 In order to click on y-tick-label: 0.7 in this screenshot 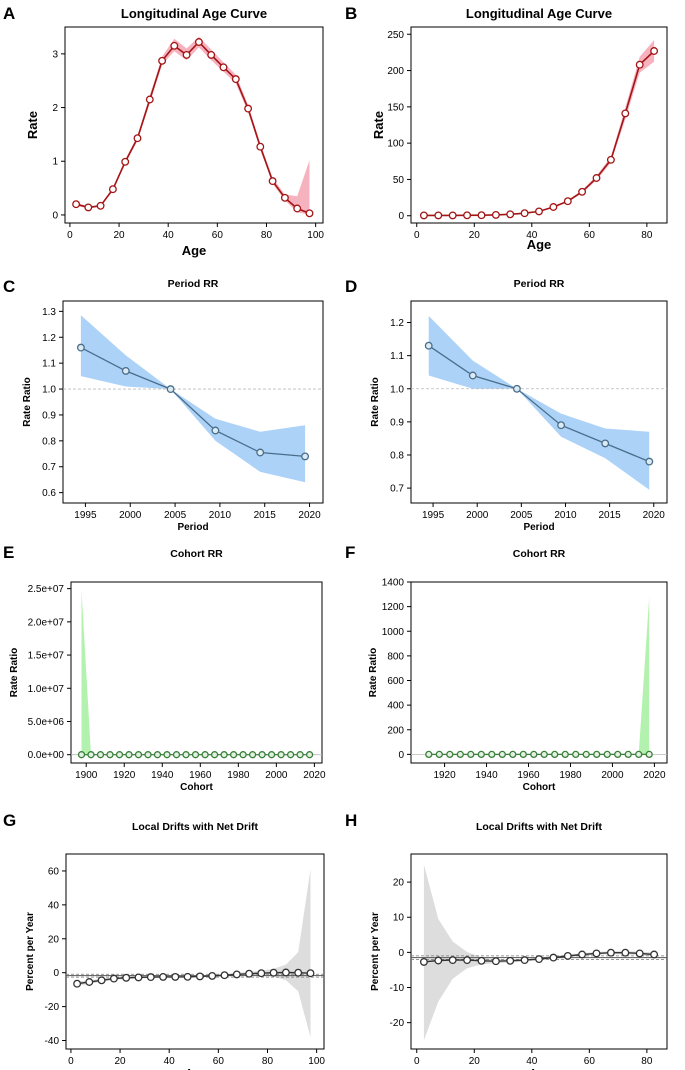, I will do `click(397, 489)`.